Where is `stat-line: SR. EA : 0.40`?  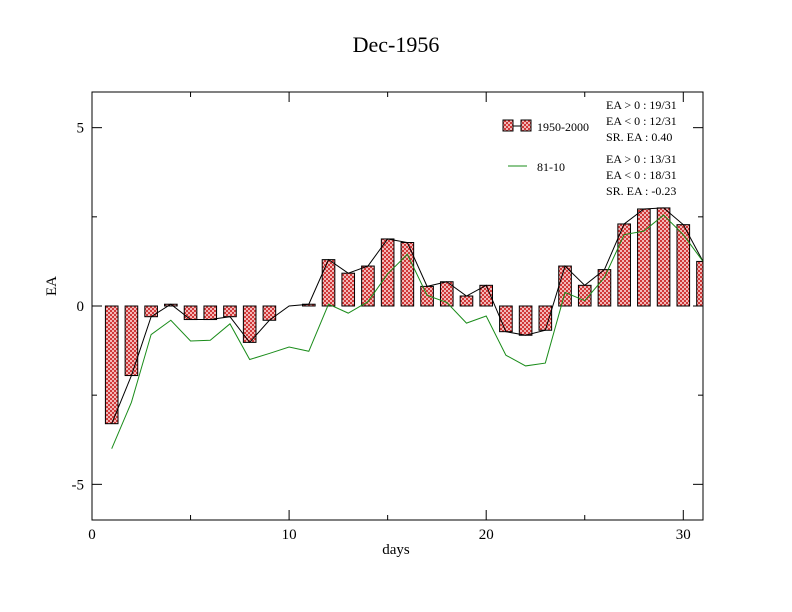 stat-line: SR. EA : 0.40 is located at coordinates (639, 137).